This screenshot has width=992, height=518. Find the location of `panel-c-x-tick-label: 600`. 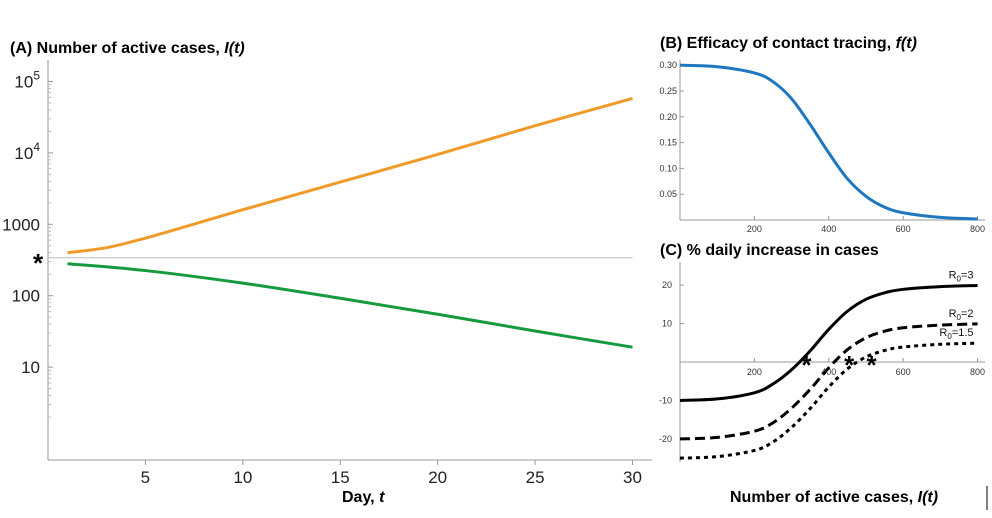

panel-c-x-tick-label: 600 is located at coordinates (903, 372).